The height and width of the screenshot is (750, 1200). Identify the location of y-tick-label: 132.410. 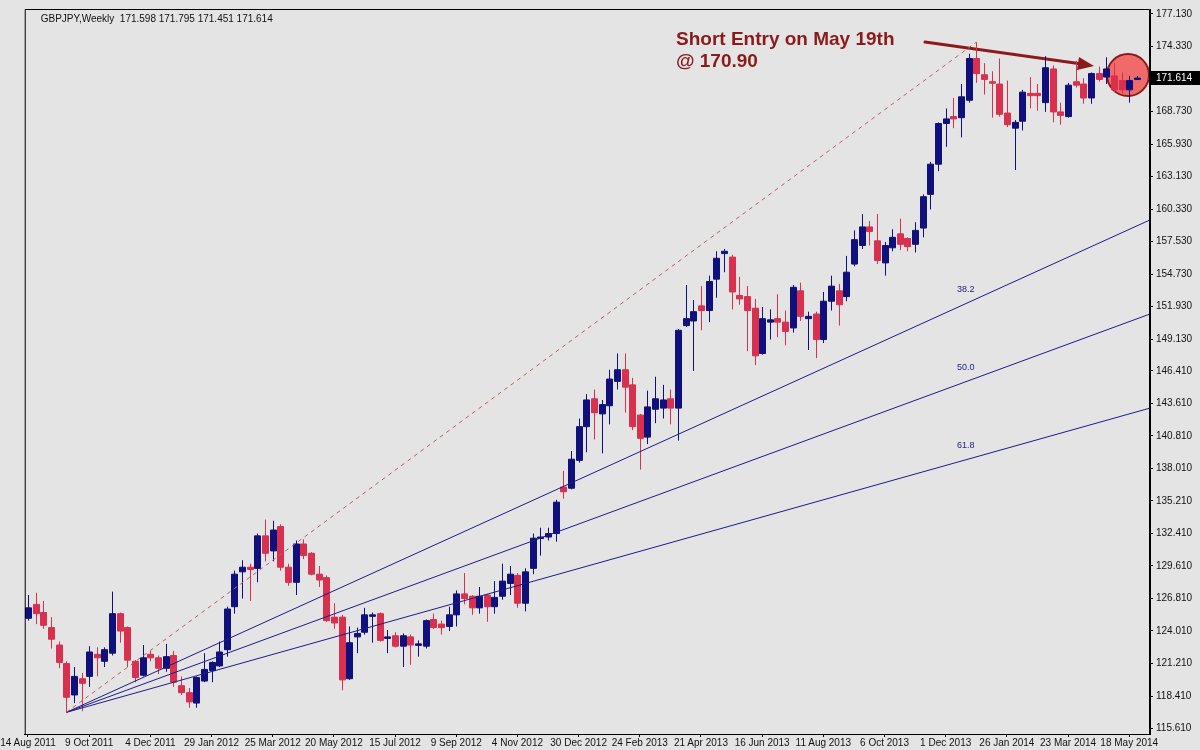
(1174, 533).